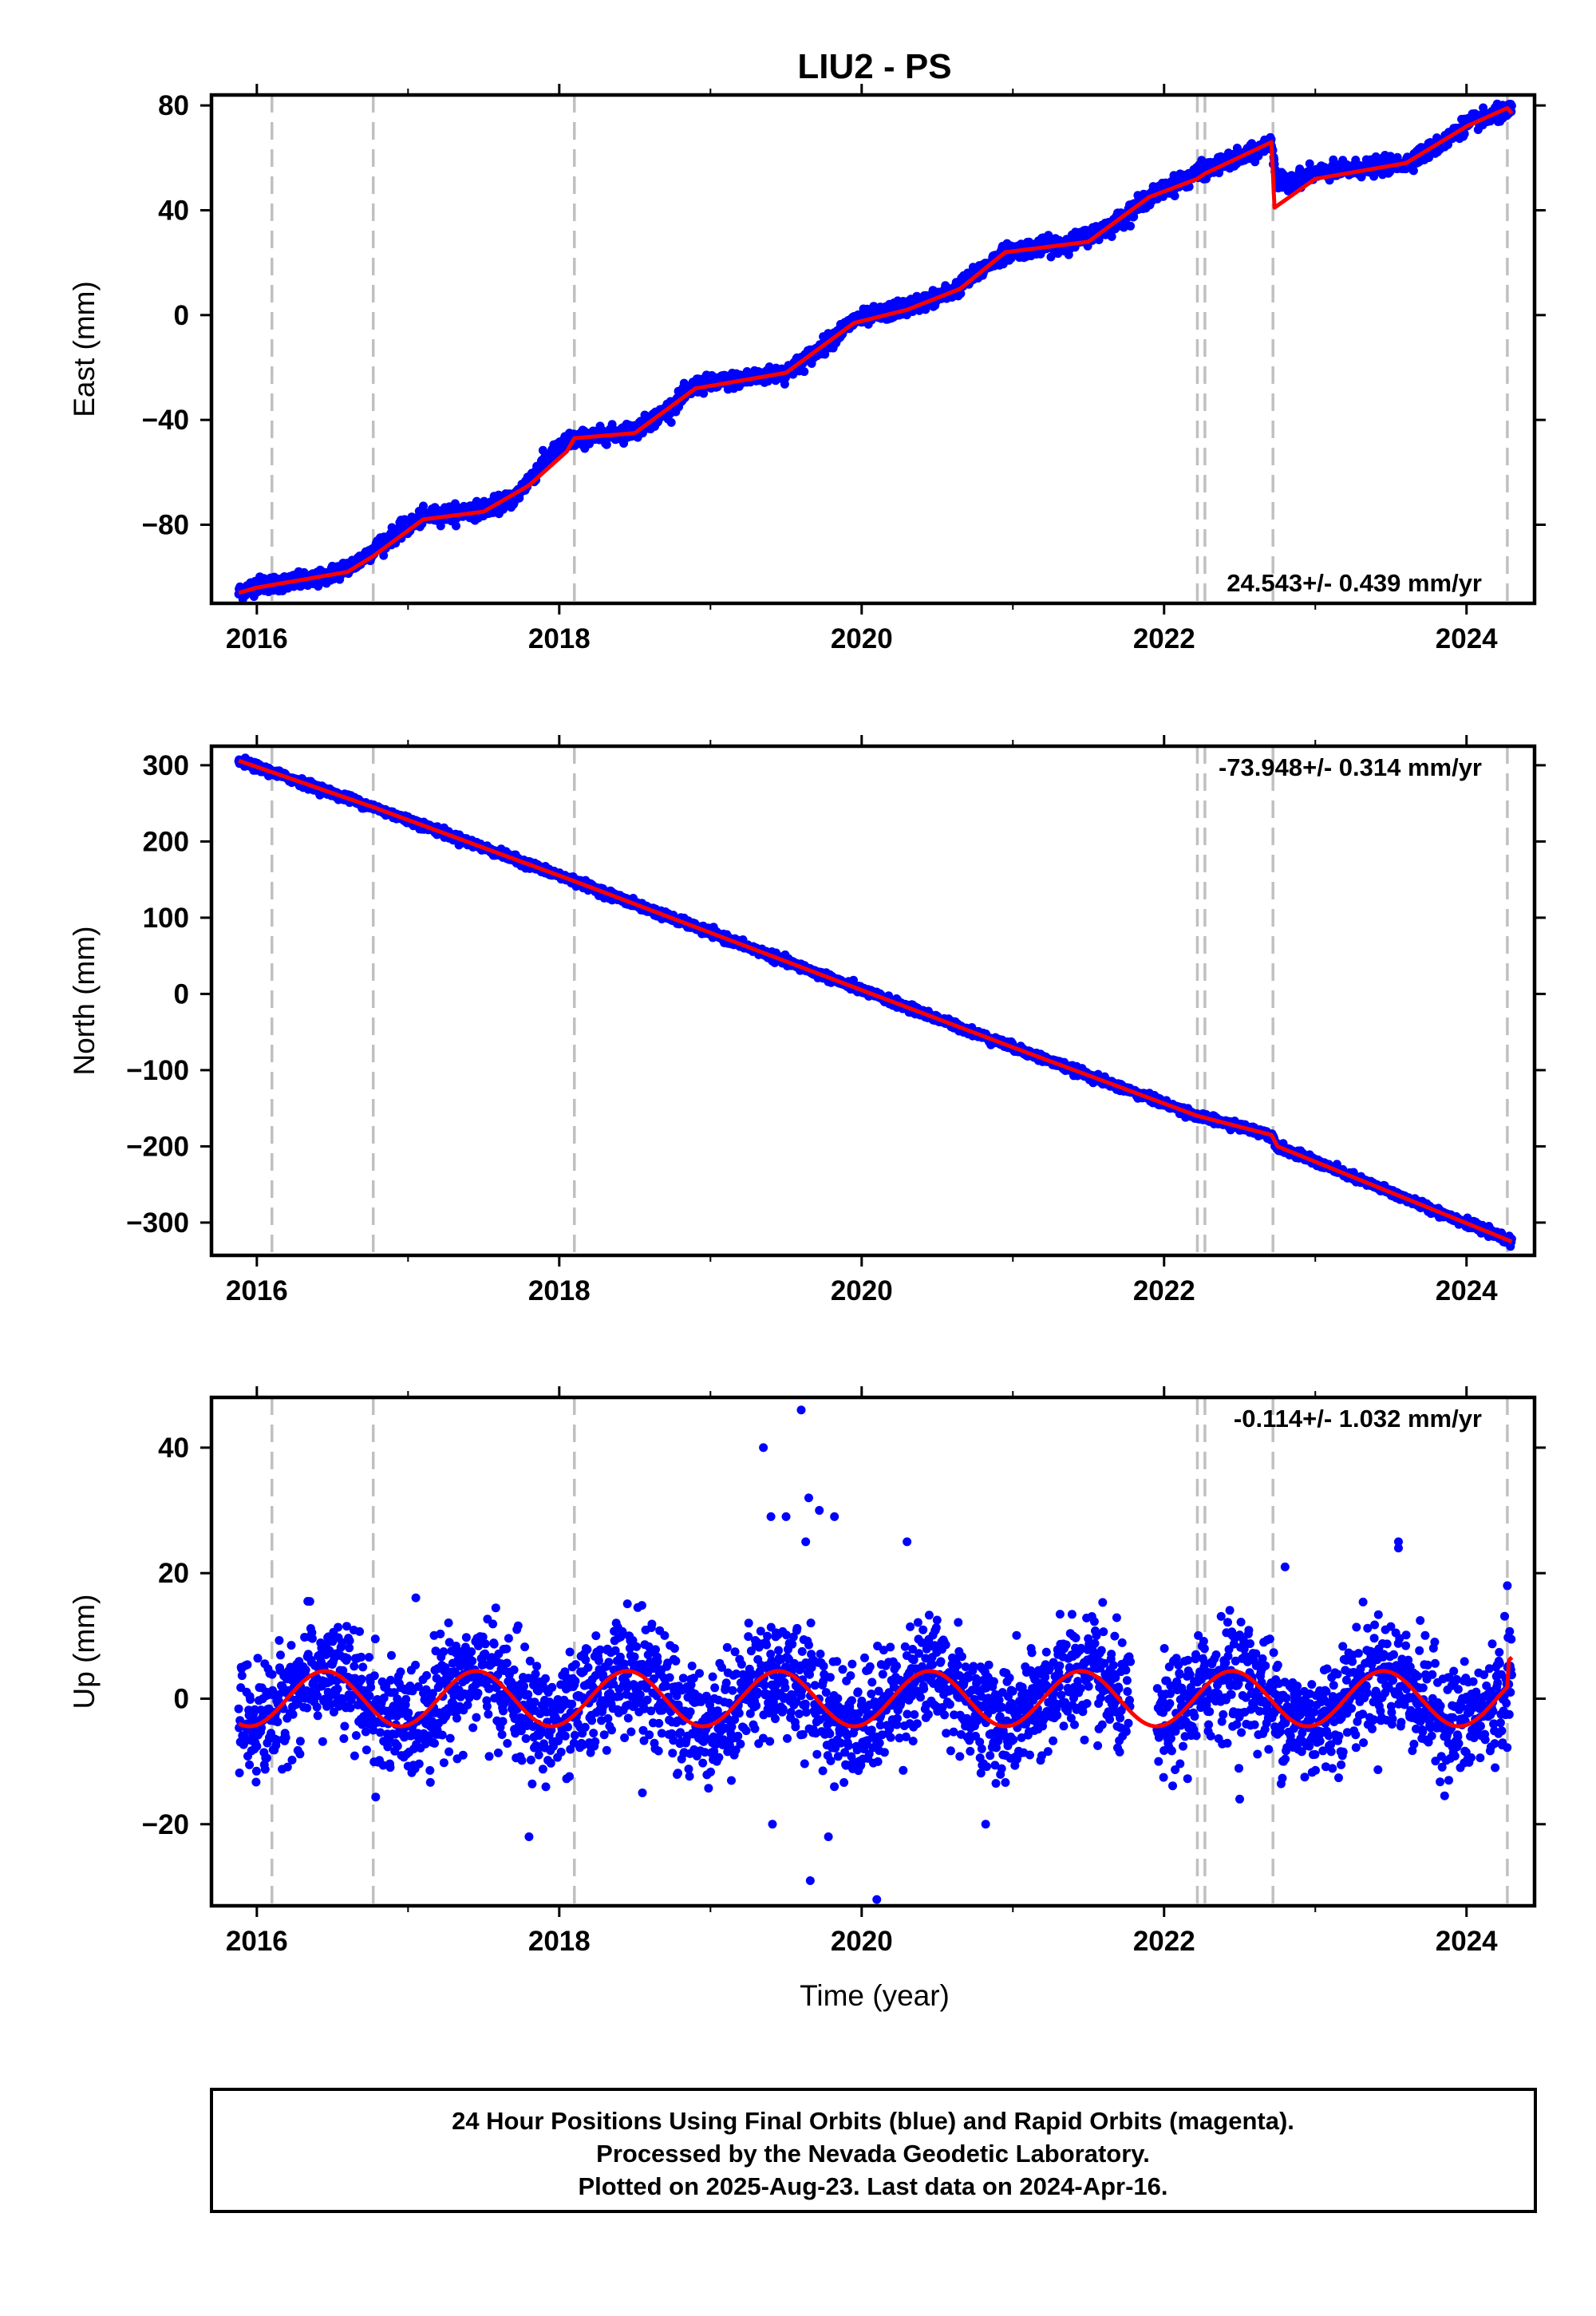  Describe the element at coordinates (84, 349) in the screenshot. I see `y-axis-label: East (mm)` at that location.